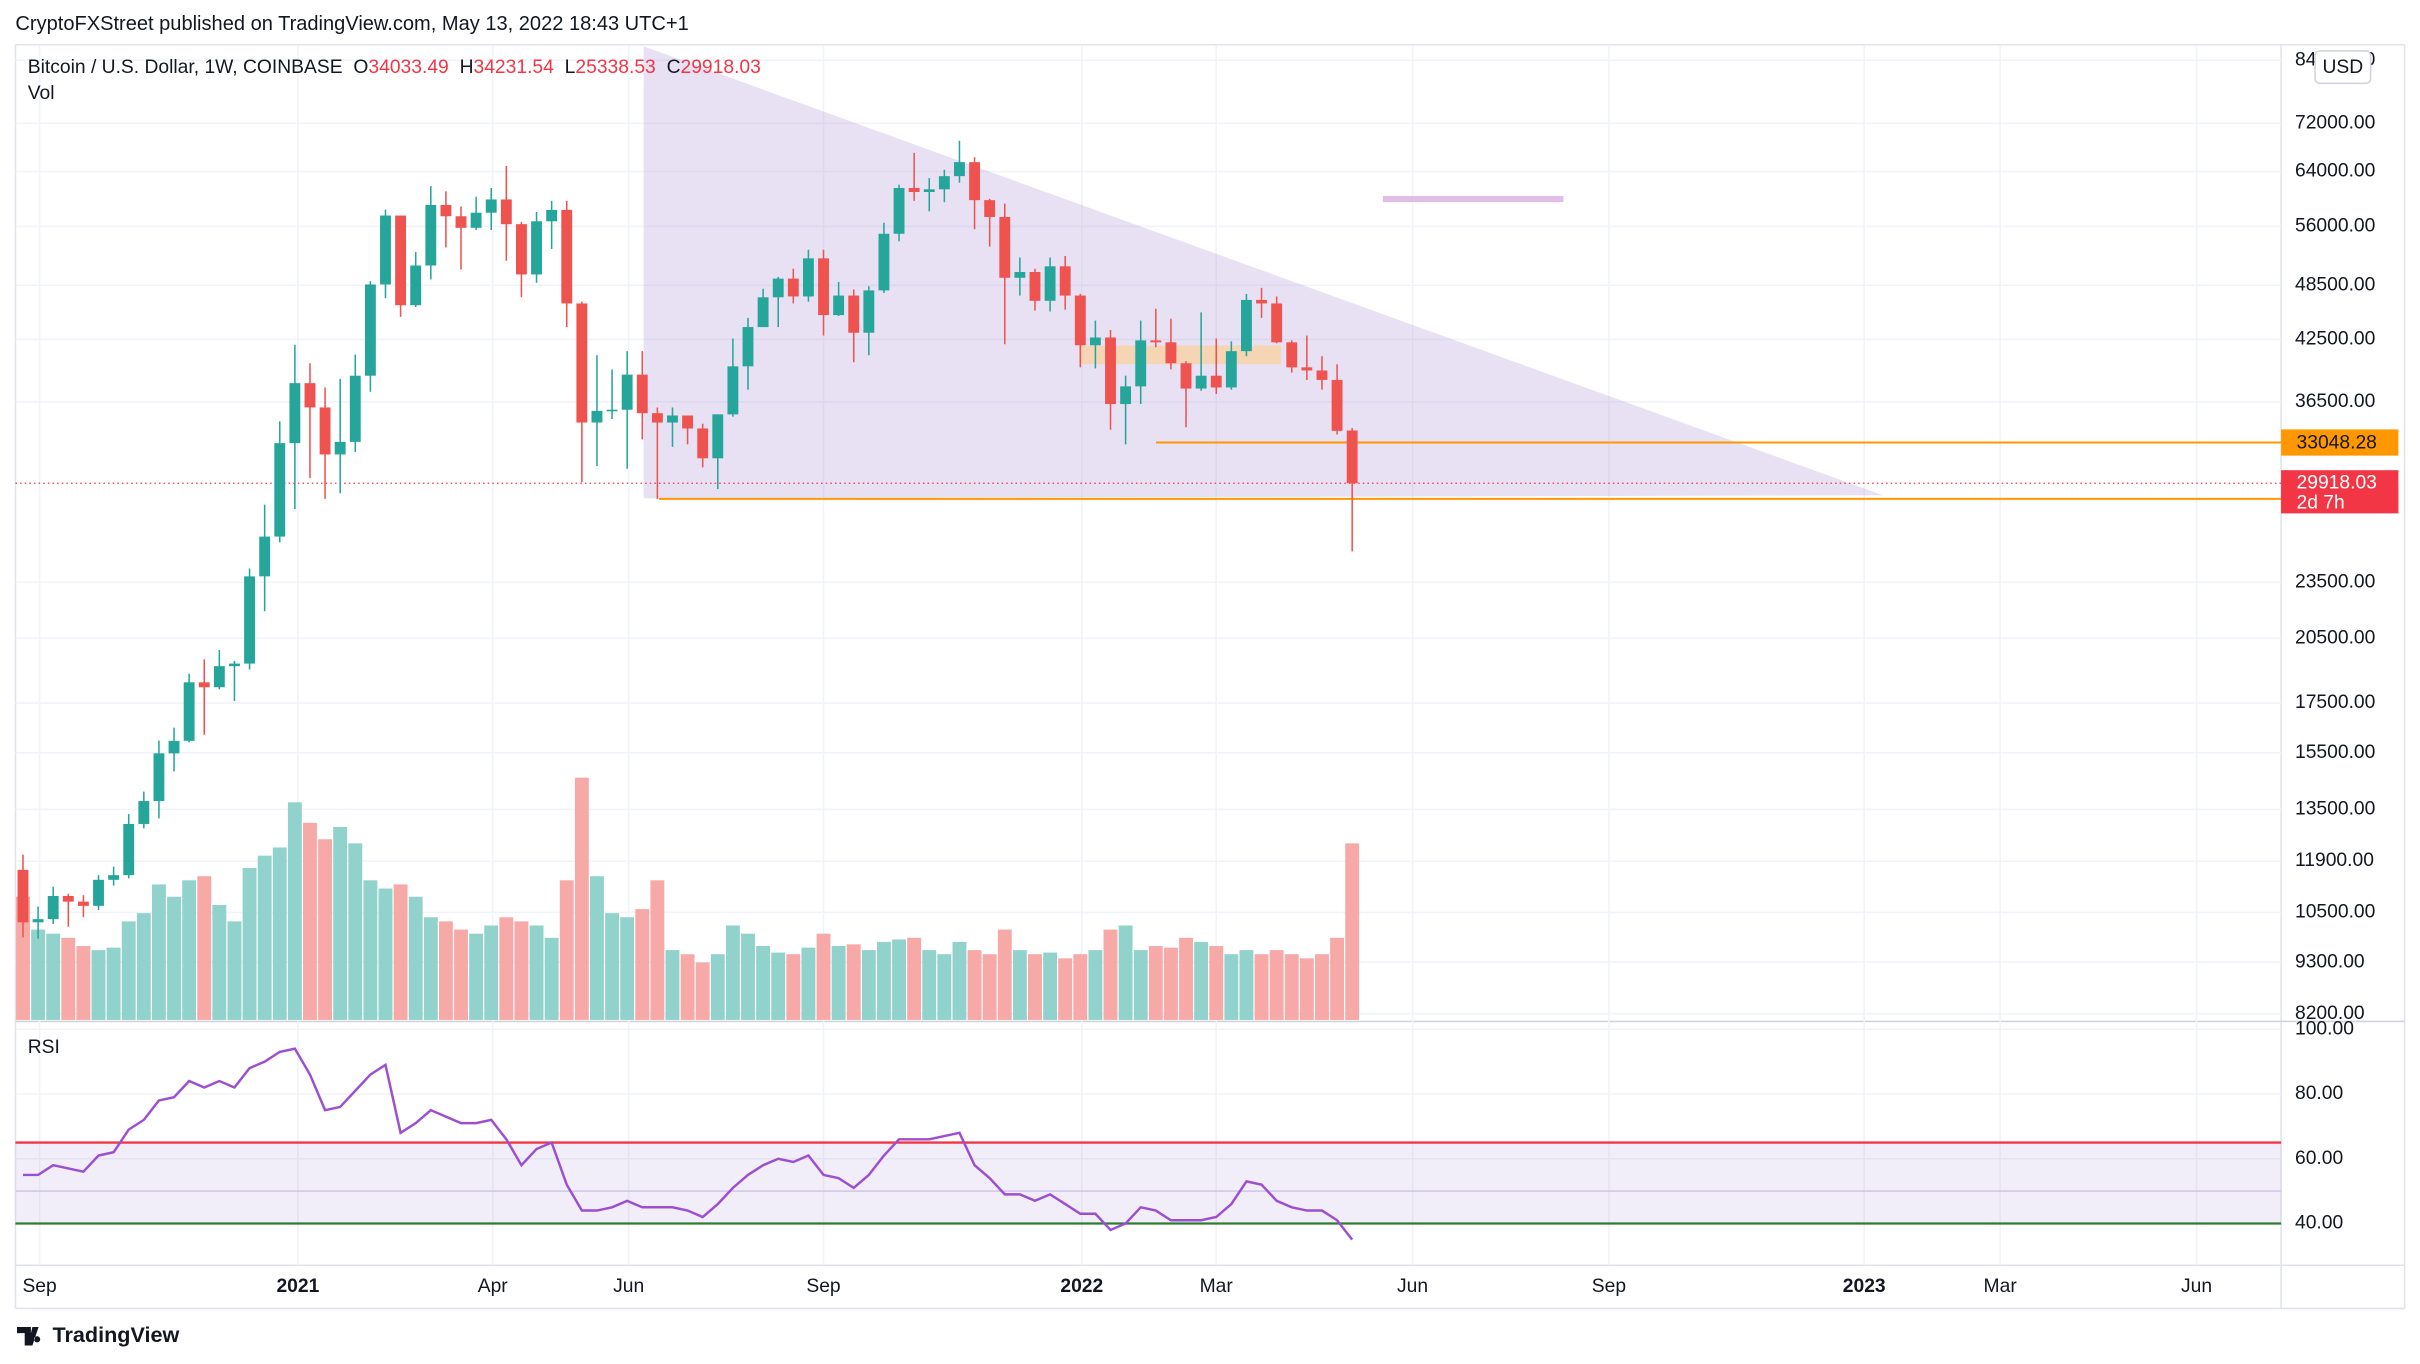 The height and width of the screenshot is (1364, 2420). I want to click on y-tick-label: 8200.00, so click(2330, 1013).